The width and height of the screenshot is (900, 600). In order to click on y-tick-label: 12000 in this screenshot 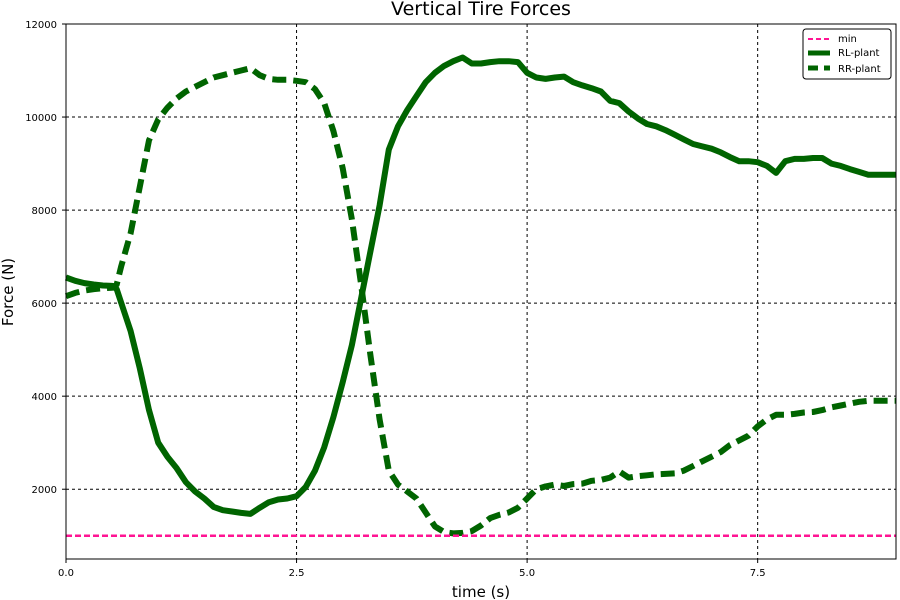, I will do `click(41, 25)`.